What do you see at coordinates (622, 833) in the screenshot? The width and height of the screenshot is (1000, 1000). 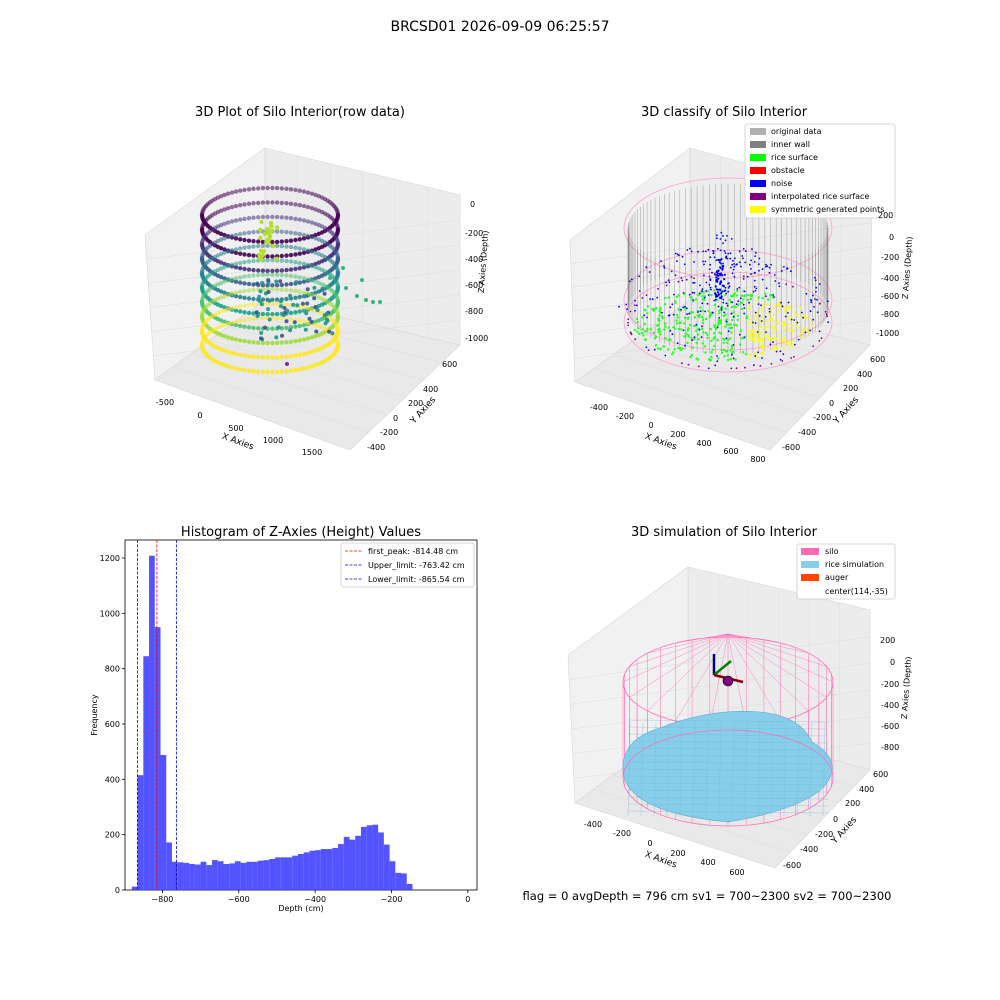 I see `simulation-x-tick: -200` at bounding box center [622, 833].